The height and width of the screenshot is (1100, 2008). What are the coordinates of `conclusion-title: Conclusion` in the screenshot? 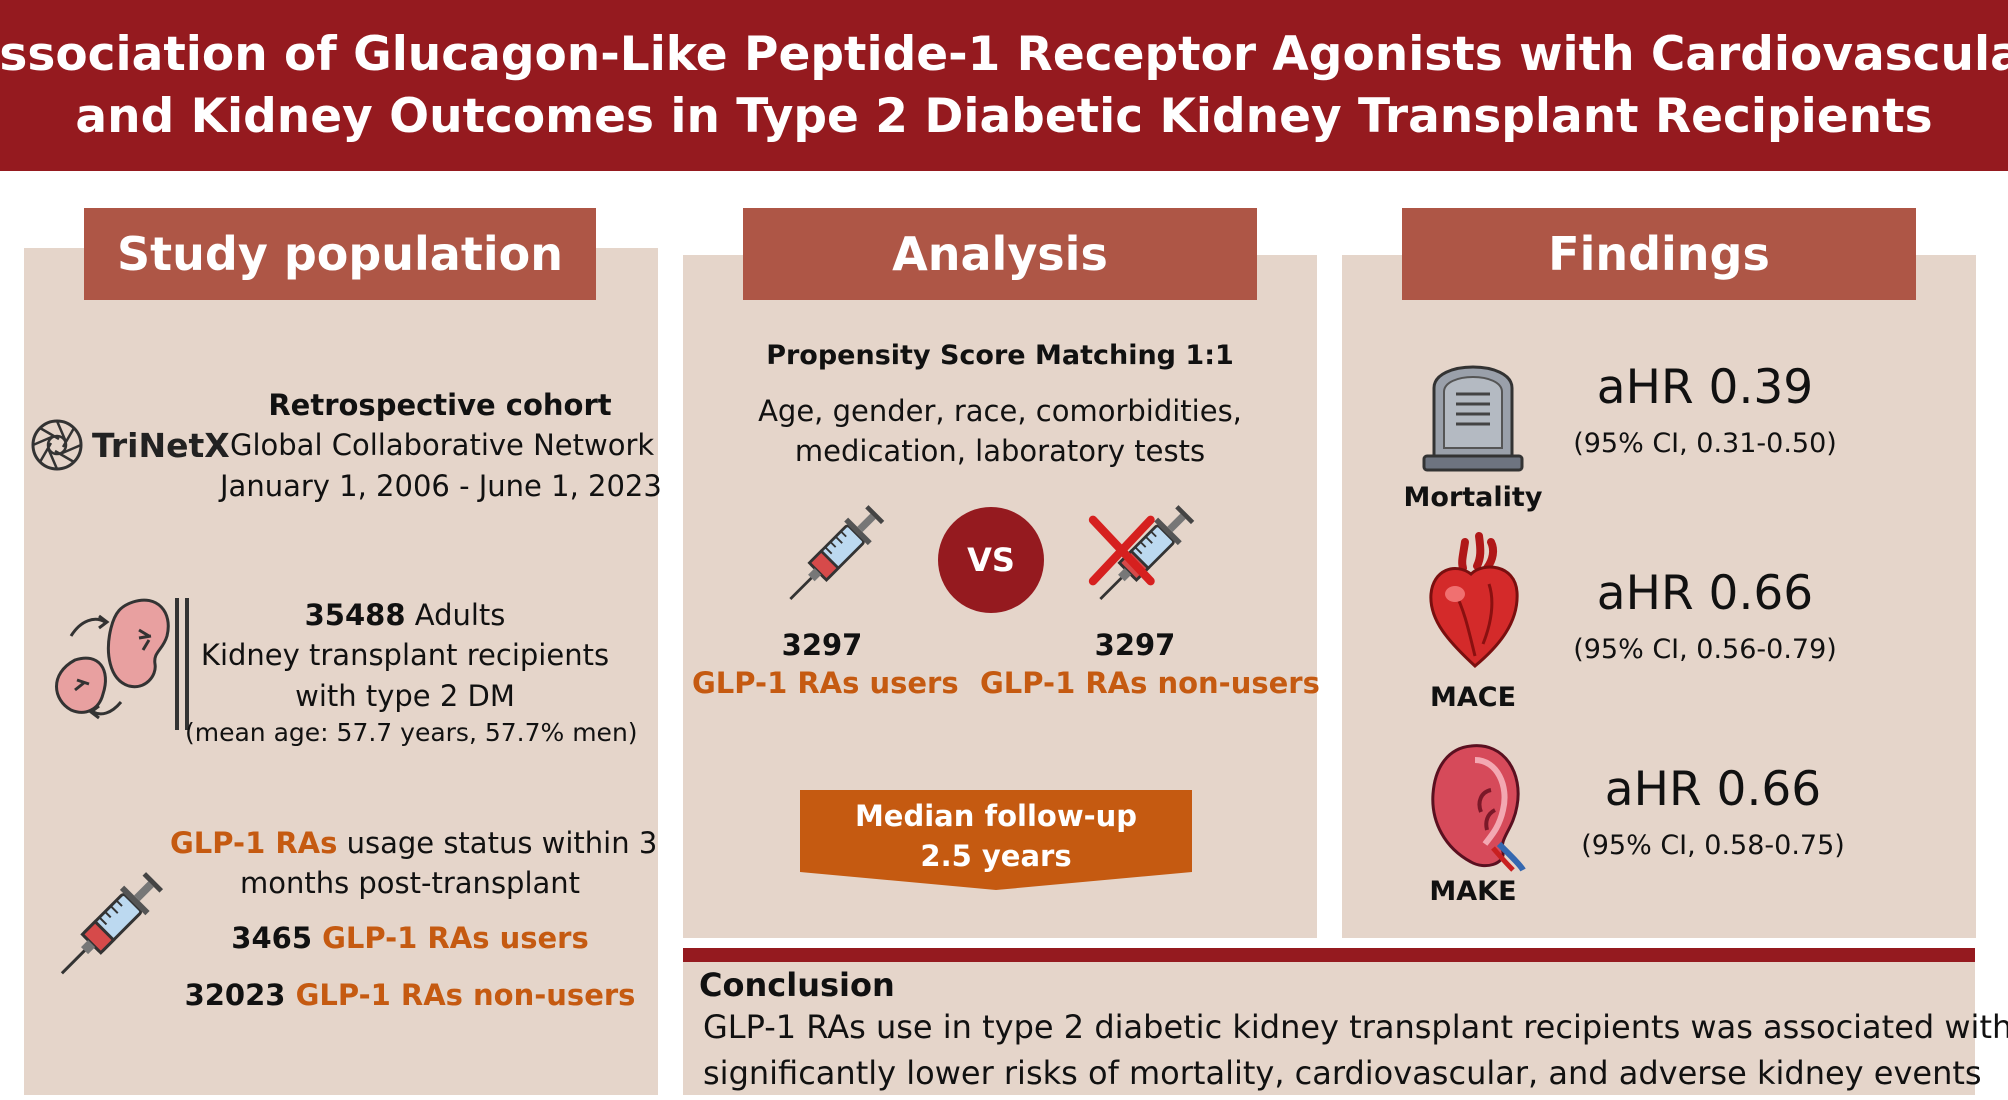 It's located at (797, 985).